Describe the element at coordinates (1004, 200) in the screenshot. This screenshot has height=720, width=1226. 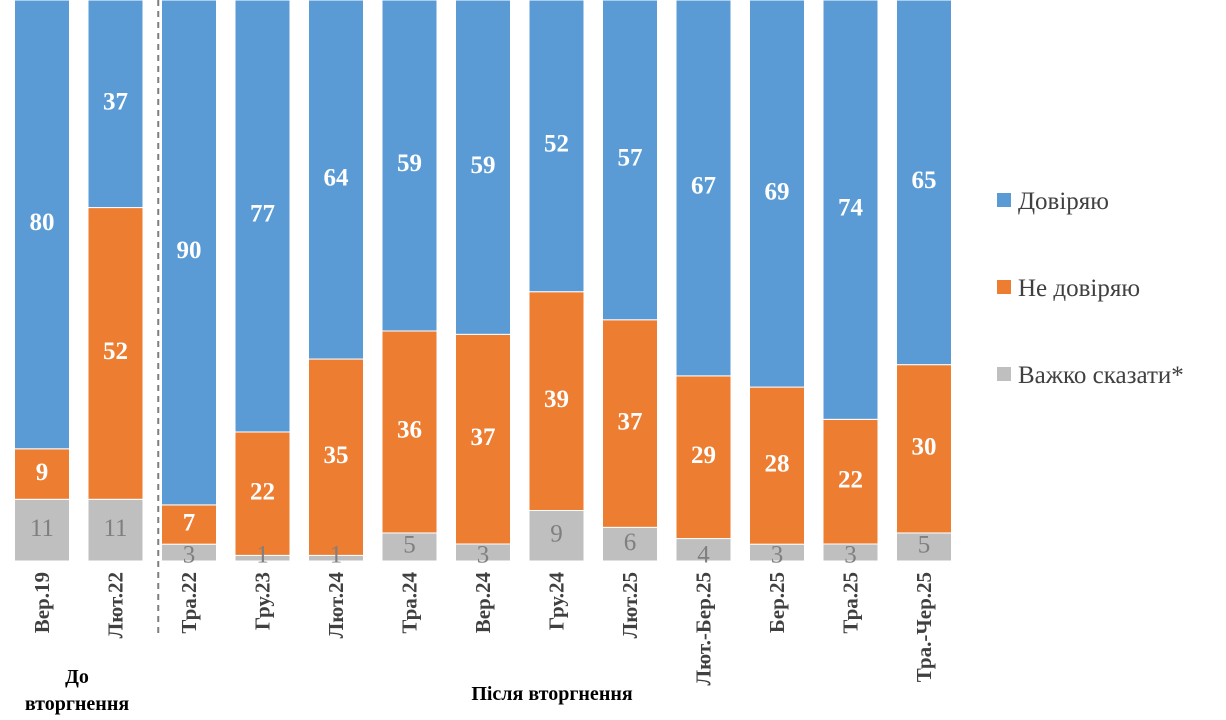
I see `legend-swatch-trust` at that location.